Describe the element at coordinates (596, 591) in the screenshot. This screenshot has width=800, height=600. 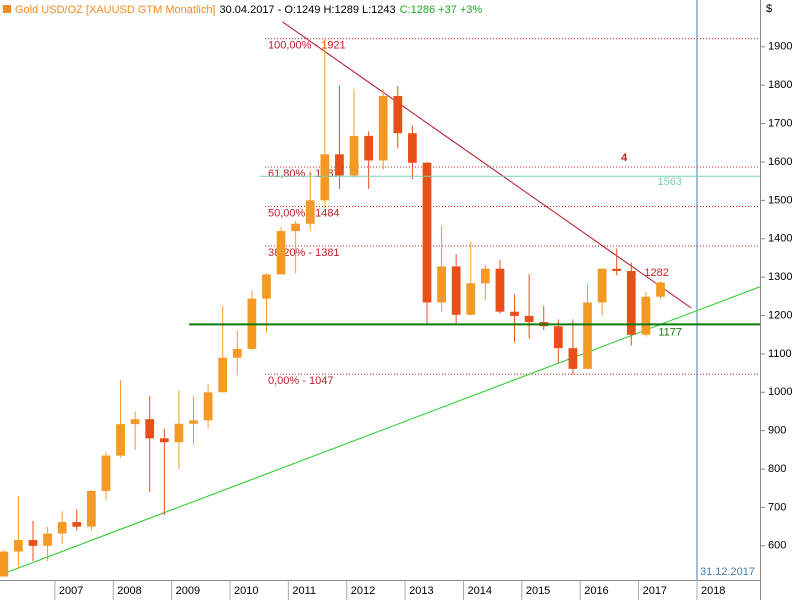
I see `x-tick-label: 2016` at that location.